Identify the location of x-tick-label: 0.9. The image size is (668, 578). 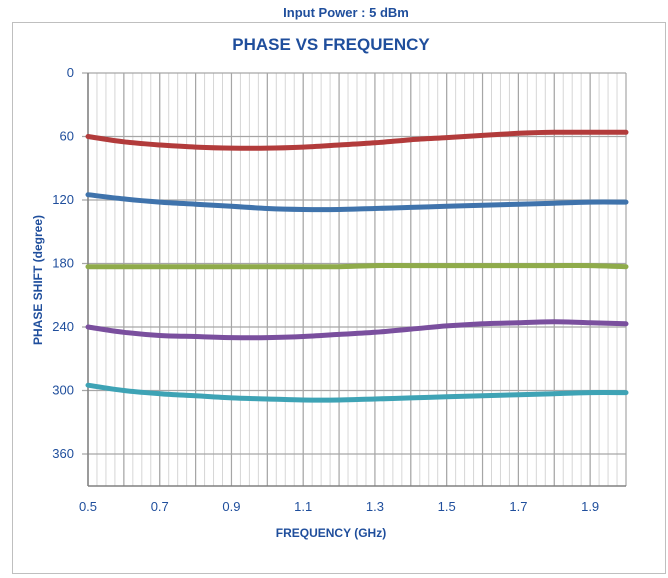
(231, 506).